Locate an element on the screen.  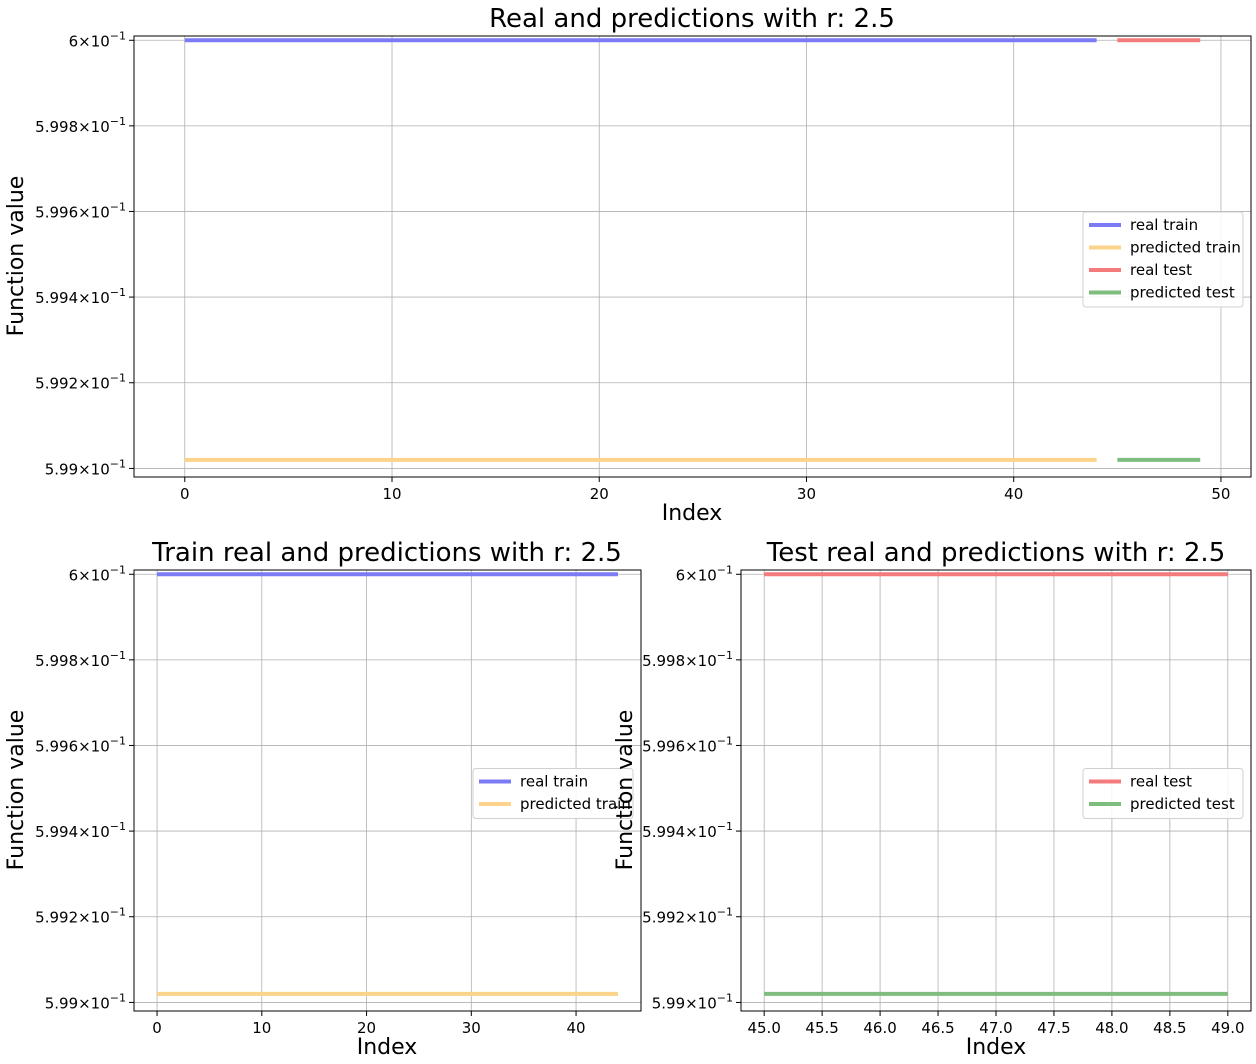
x-tick-label: 48.5 is located at coordinates (1169, 1028).